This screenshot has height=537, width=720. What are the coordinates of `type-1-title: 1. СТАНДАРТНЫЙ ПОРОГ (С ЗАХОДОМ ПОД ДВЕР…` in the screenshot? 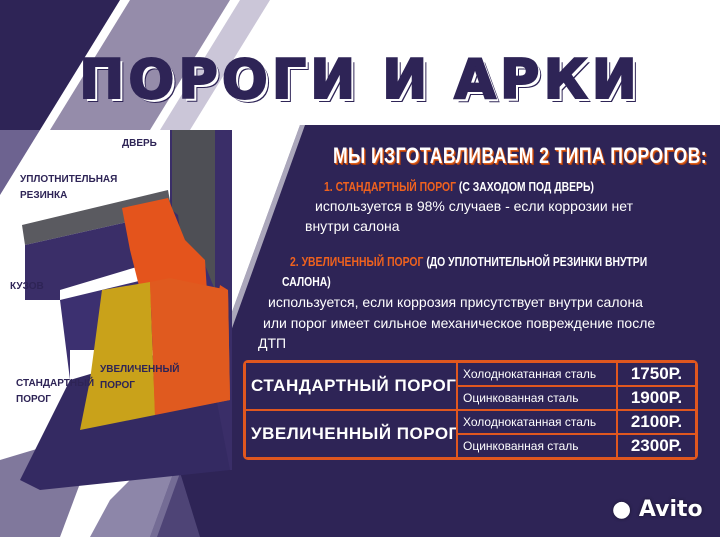 It's located at (459, 186).